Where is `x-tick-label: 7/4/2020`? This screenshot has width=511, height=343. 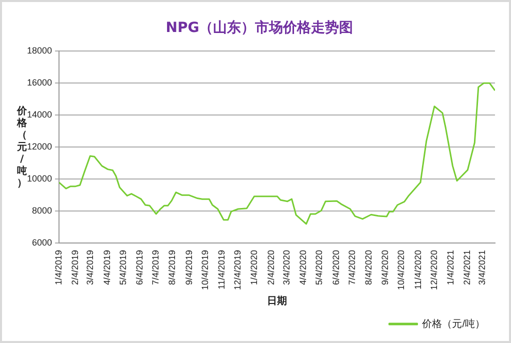
x-tick-label: 7/4/2020 is located at coordinates (351, 268).